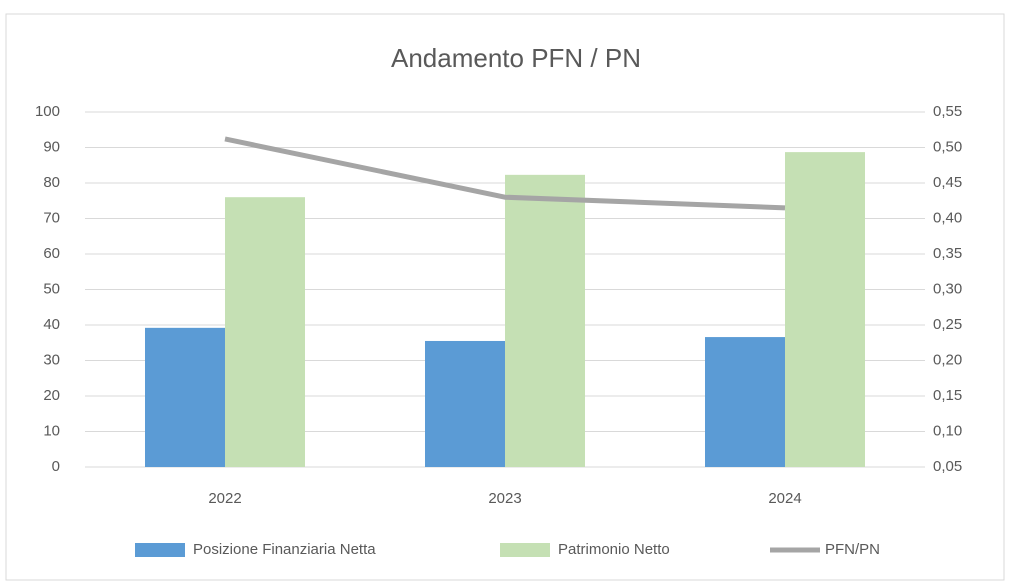  What do you see at coordinates (51, 146) in the screenshot?
I see `y-tick-label: 90` at bounding box center [51, 146].